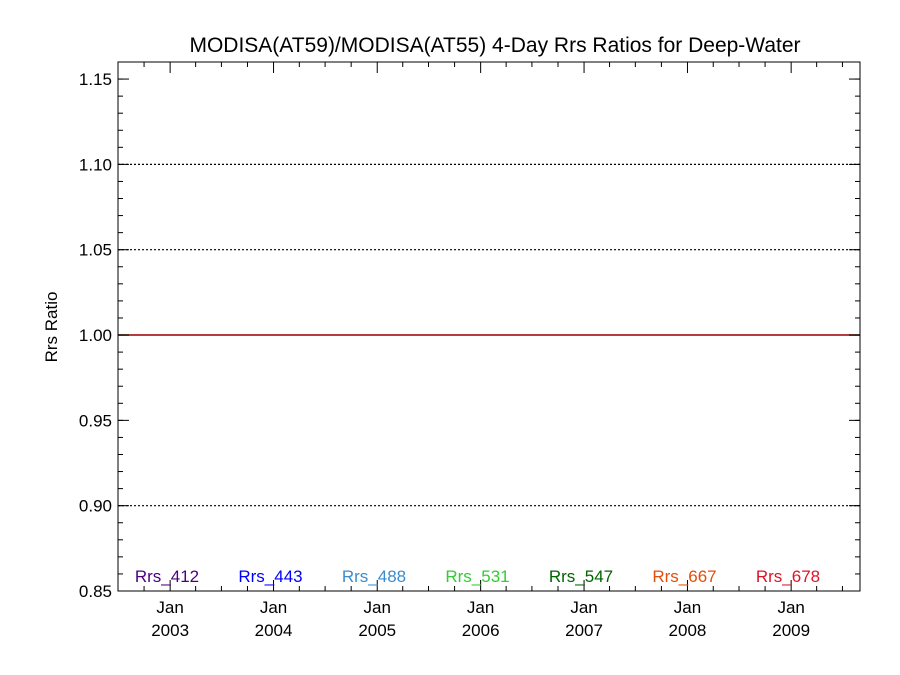  I want to click on y-axis-label: Rrs Ratio, so click(51, 327).